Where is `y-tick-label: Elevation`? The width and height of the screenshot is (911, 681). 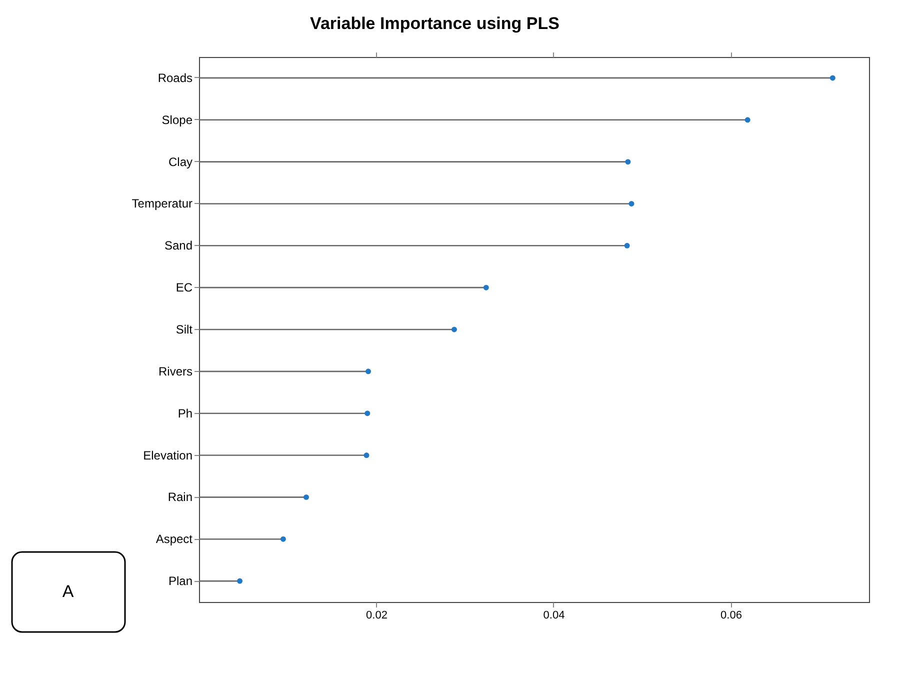
y-tick-label: Elevation is located at coordinates (167, 455).